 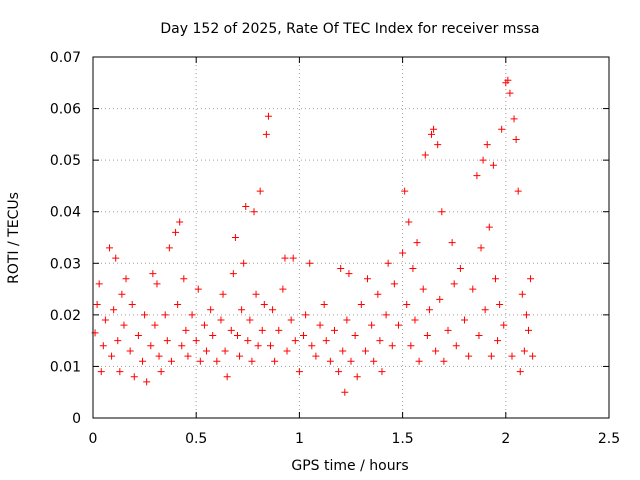 What do you see at coordinates (14, 238) in the screenshot?
I see `y-axis-label: ROTI / TECUs` at bounding box center [14, 238].